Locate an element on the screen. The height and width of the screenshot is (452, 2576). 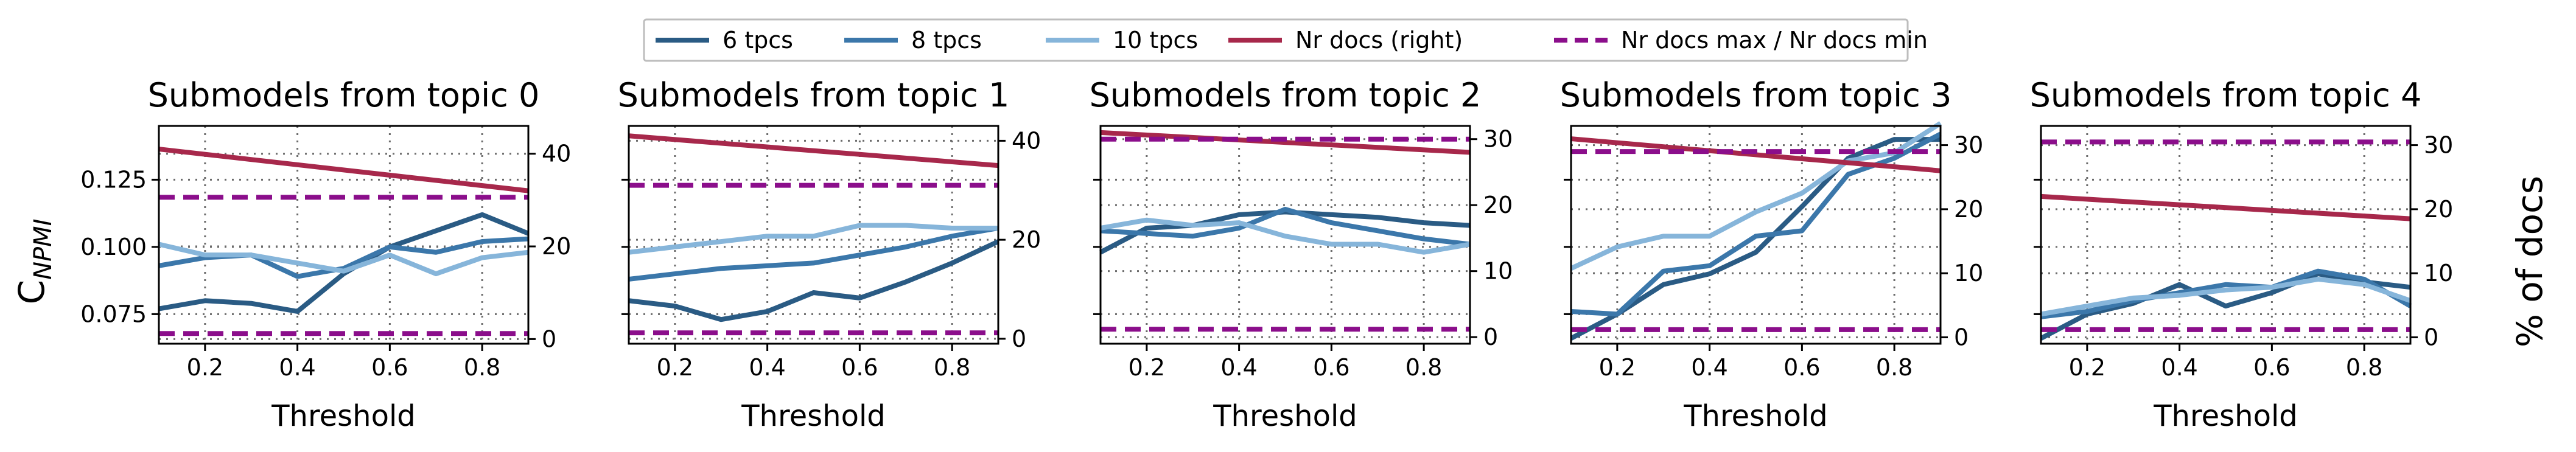
y-axis-label-right: % of docs is located at coordinates (2530, 261).